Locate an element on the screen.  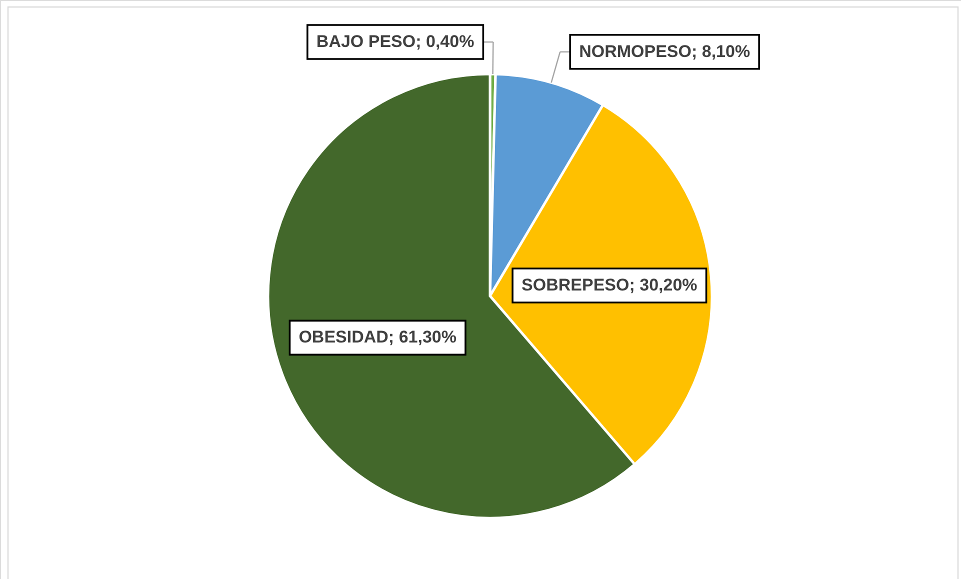
slice-label: OBESIDAD; 61,30% is located at coordinates (377, 337).